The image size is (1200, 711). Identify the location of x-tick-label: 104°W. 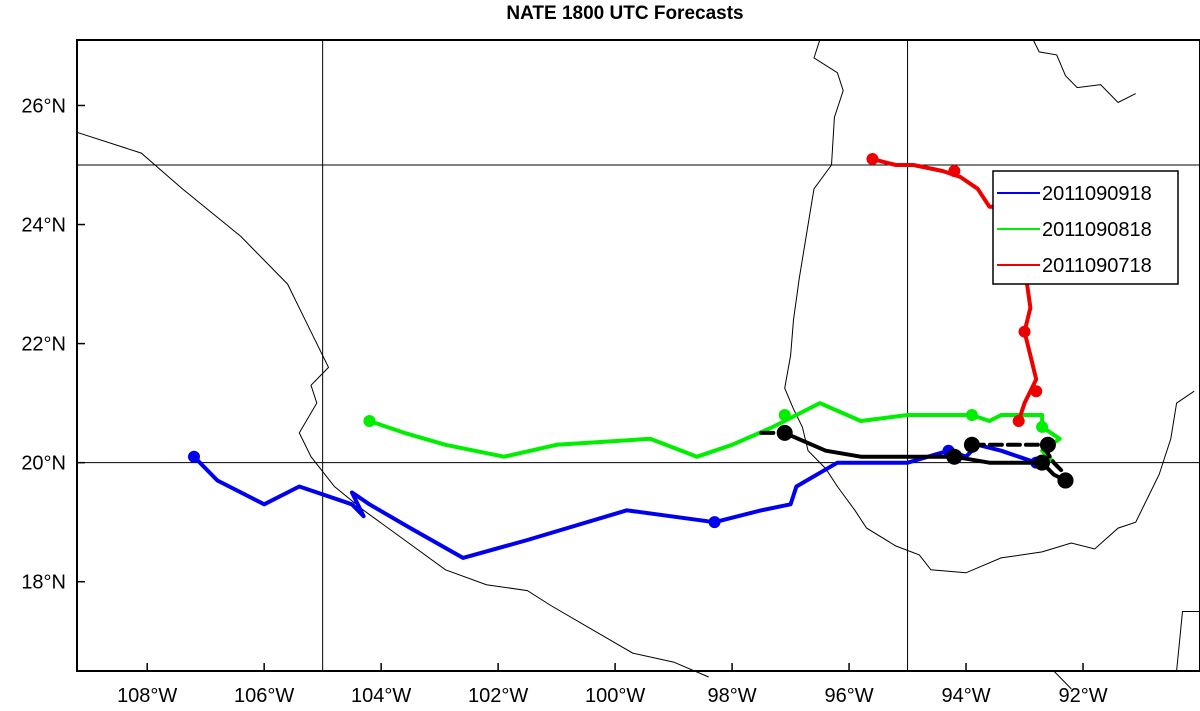
(381, 696).